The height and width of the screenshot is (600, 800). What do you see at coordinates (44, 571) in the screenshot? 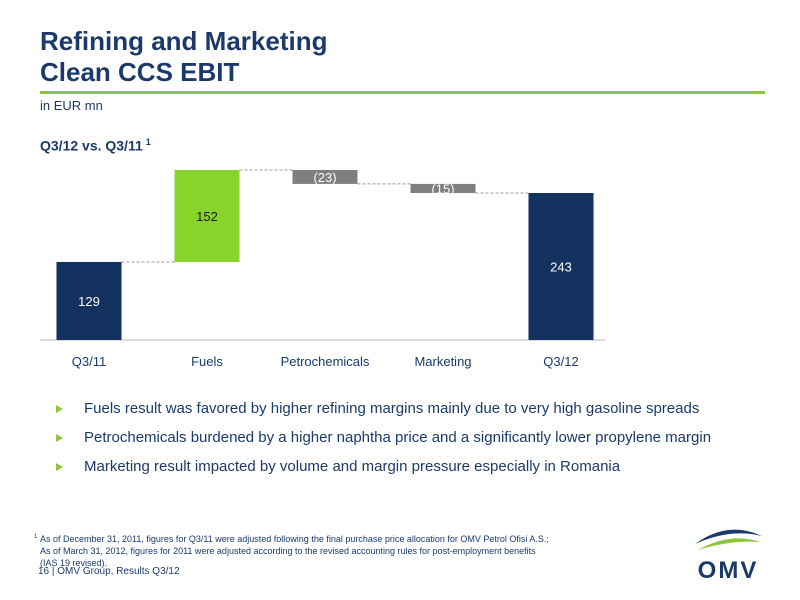
I see `page-number: 16` at bounding box center [44, 571].